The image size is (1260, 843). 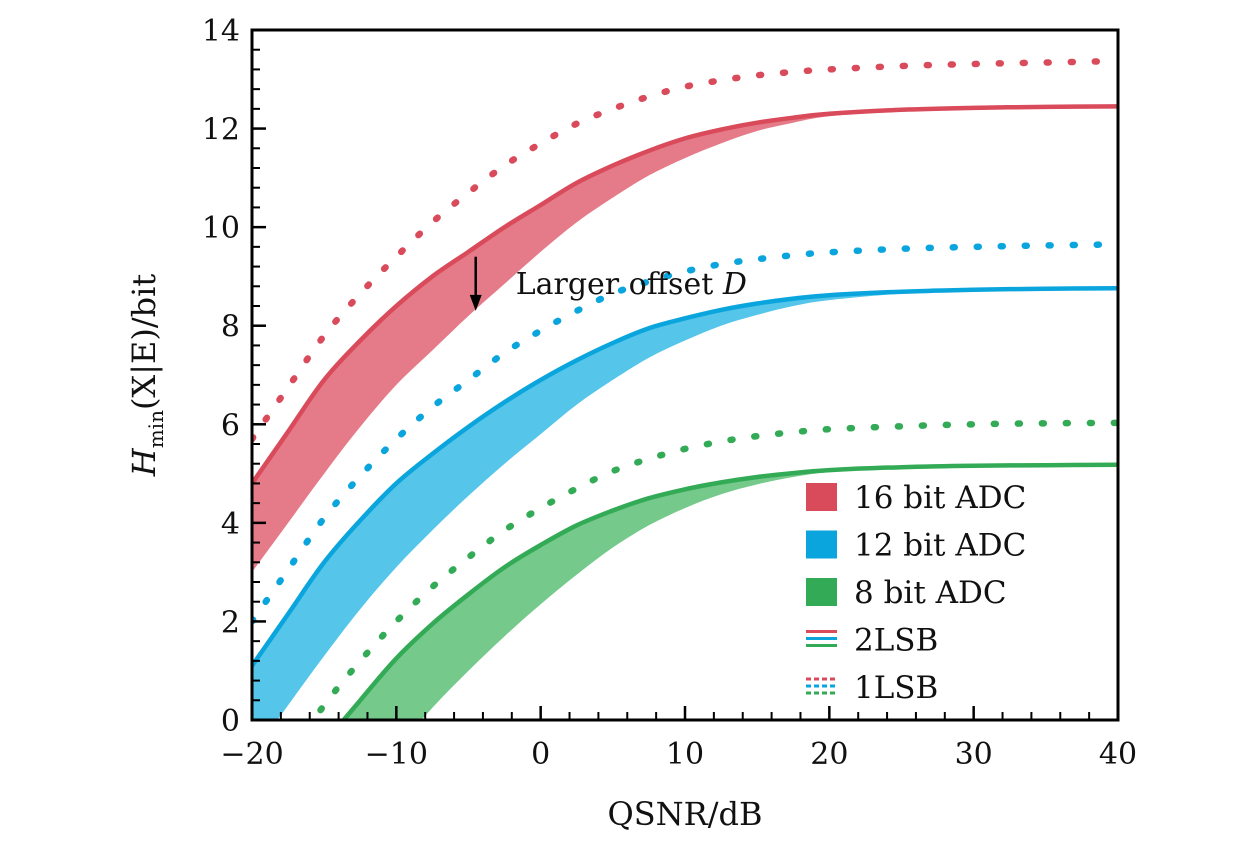 I want to click on legend-label: 1LSB, so click(x=896, y=688).